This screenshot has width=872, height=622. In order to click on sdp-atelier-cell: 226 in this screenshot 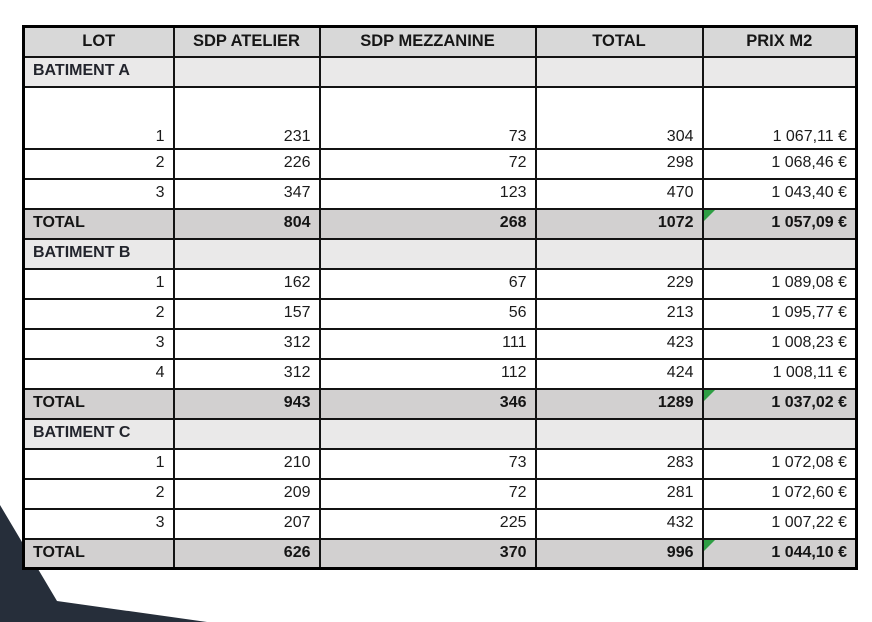, I will do `click(246, 163)`.